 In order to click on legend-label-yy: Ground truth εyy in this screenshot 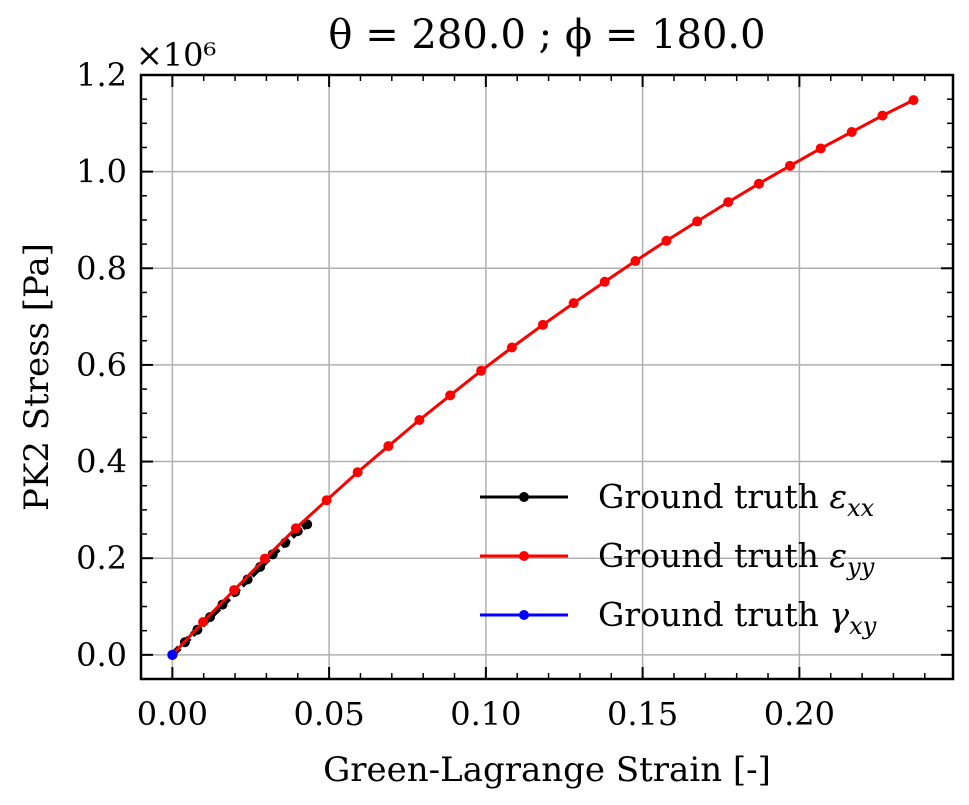, I will do `click(736, 558)`.